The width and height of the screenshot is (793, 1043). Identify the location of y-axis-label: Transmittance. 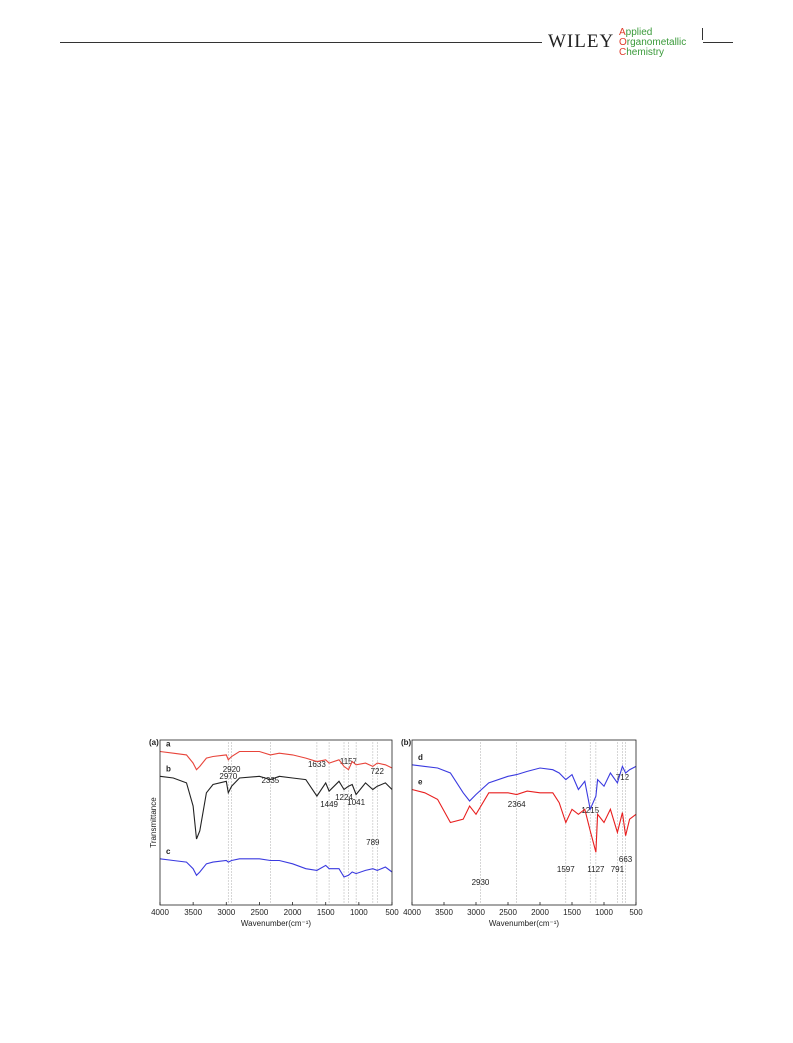
(153, 822).